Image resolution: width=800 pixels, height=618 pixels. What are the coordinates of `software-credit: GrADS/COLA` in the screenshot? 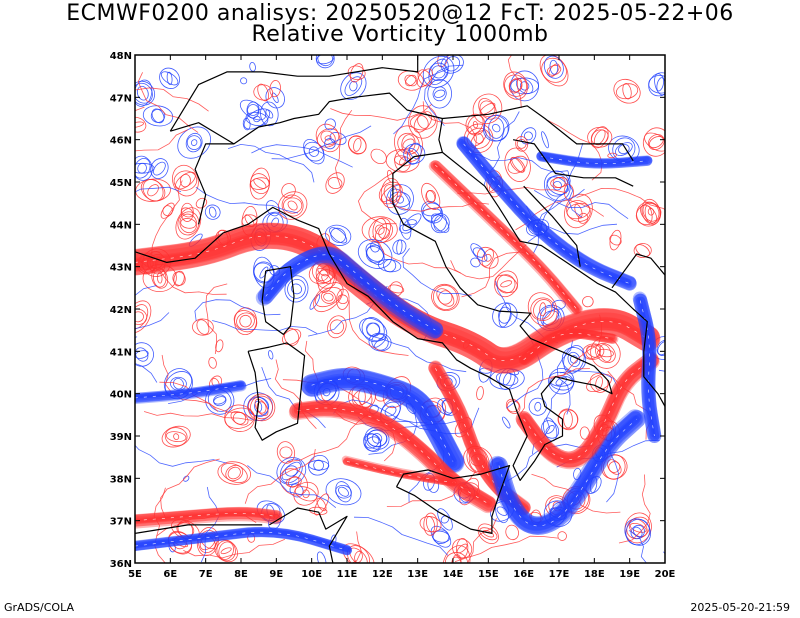 It's located at (39, 607).